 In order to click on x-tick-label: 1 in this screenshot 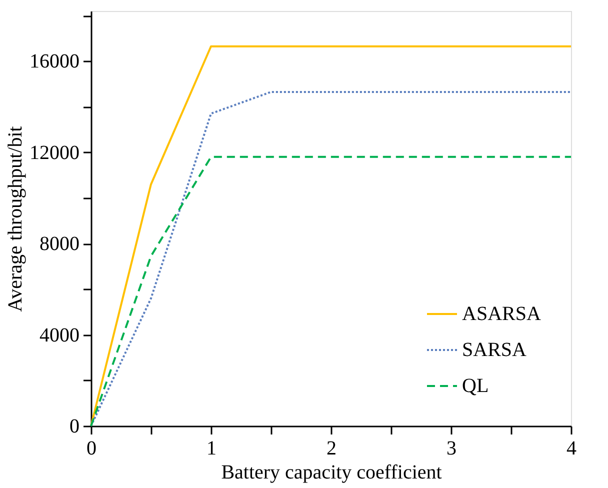, I will do `click(211, 449)`.